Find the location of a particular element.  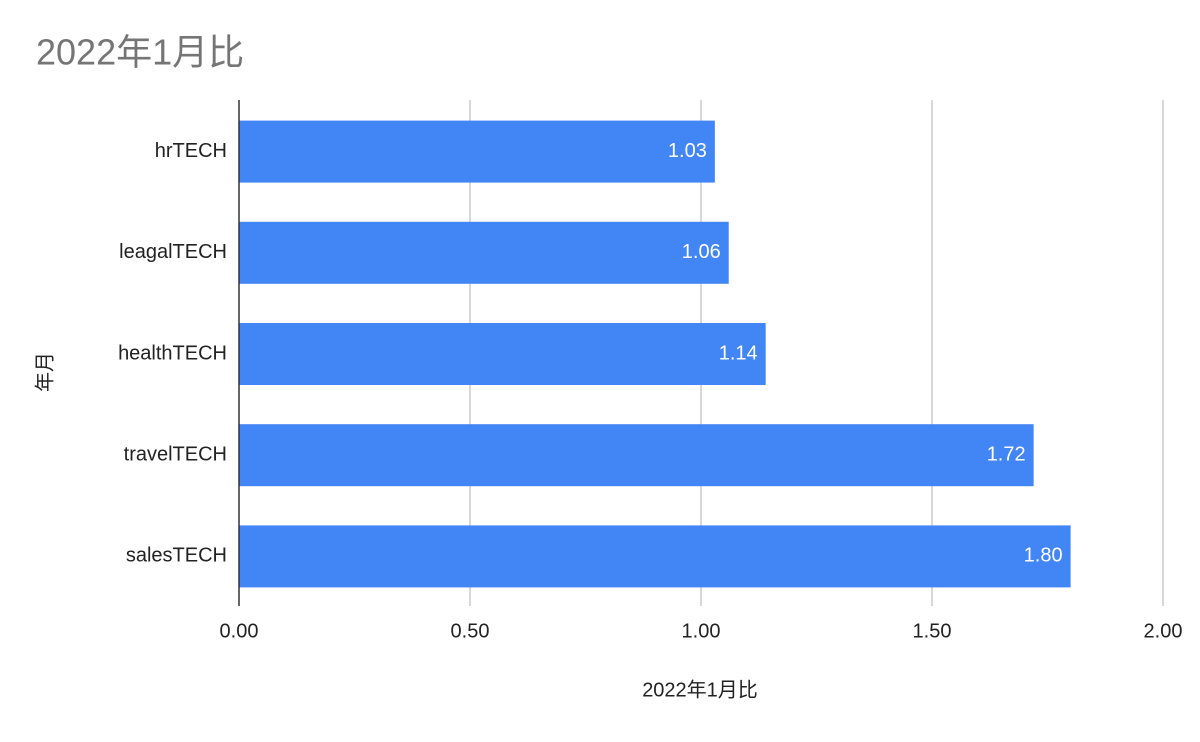

y-axis-label: 年月 is located at coordinates (44, 372).